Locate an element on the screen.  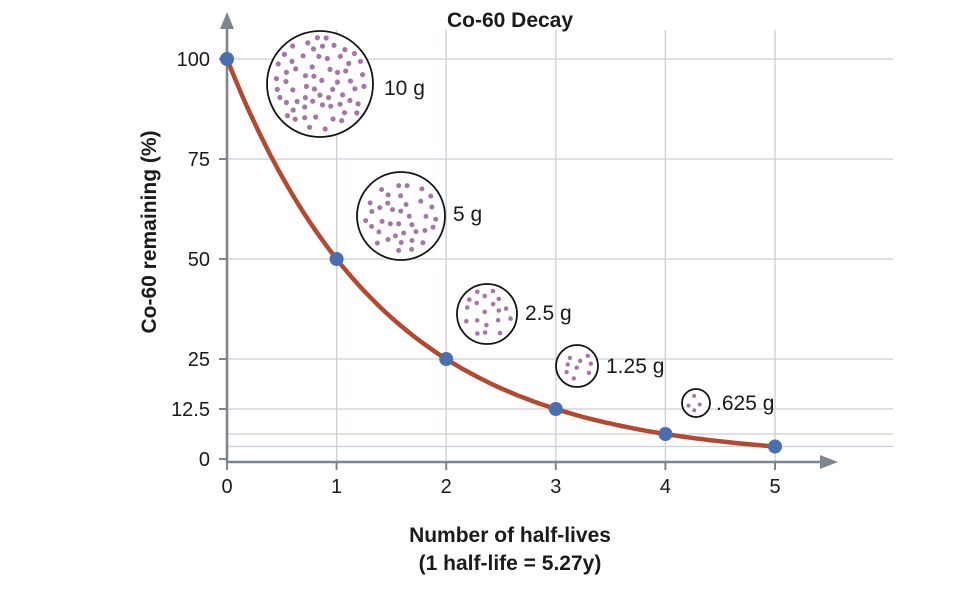
sample-circle-1.25g: 1.25 g is located at coordinates (609, 366).